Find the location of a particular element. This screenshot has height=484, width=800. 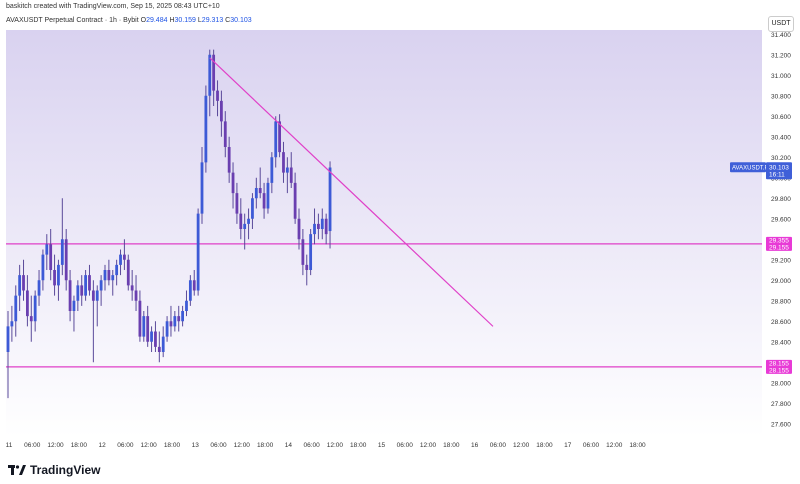

logo-text: TradingView is located at coordinates (65, 470).